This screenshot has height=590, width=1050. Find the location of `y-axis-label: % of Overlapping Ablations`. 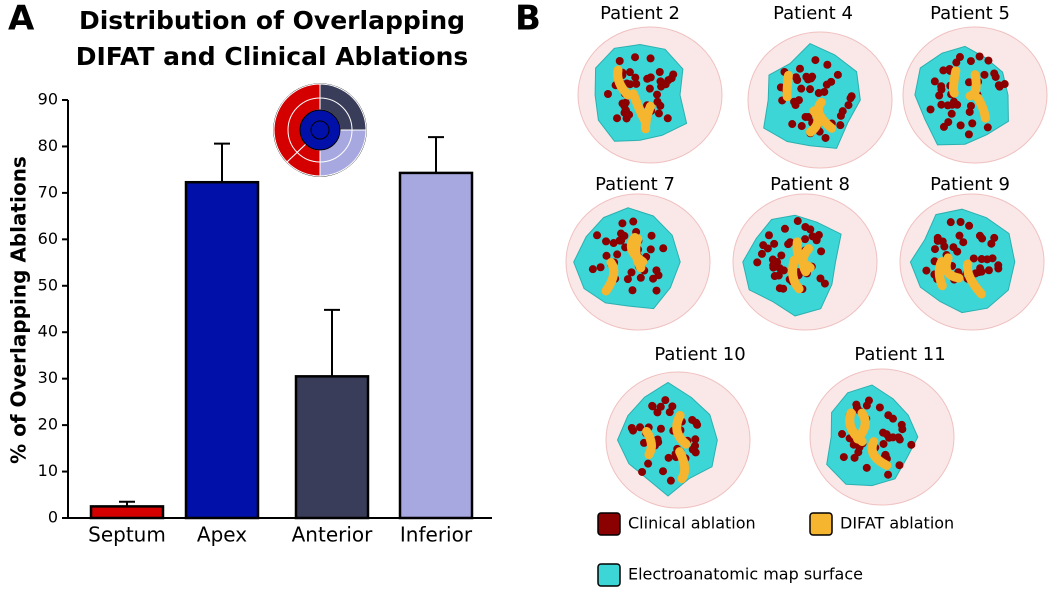

y-axis-label: % of Overlapping Ablations is located at coordinates (19, 310).